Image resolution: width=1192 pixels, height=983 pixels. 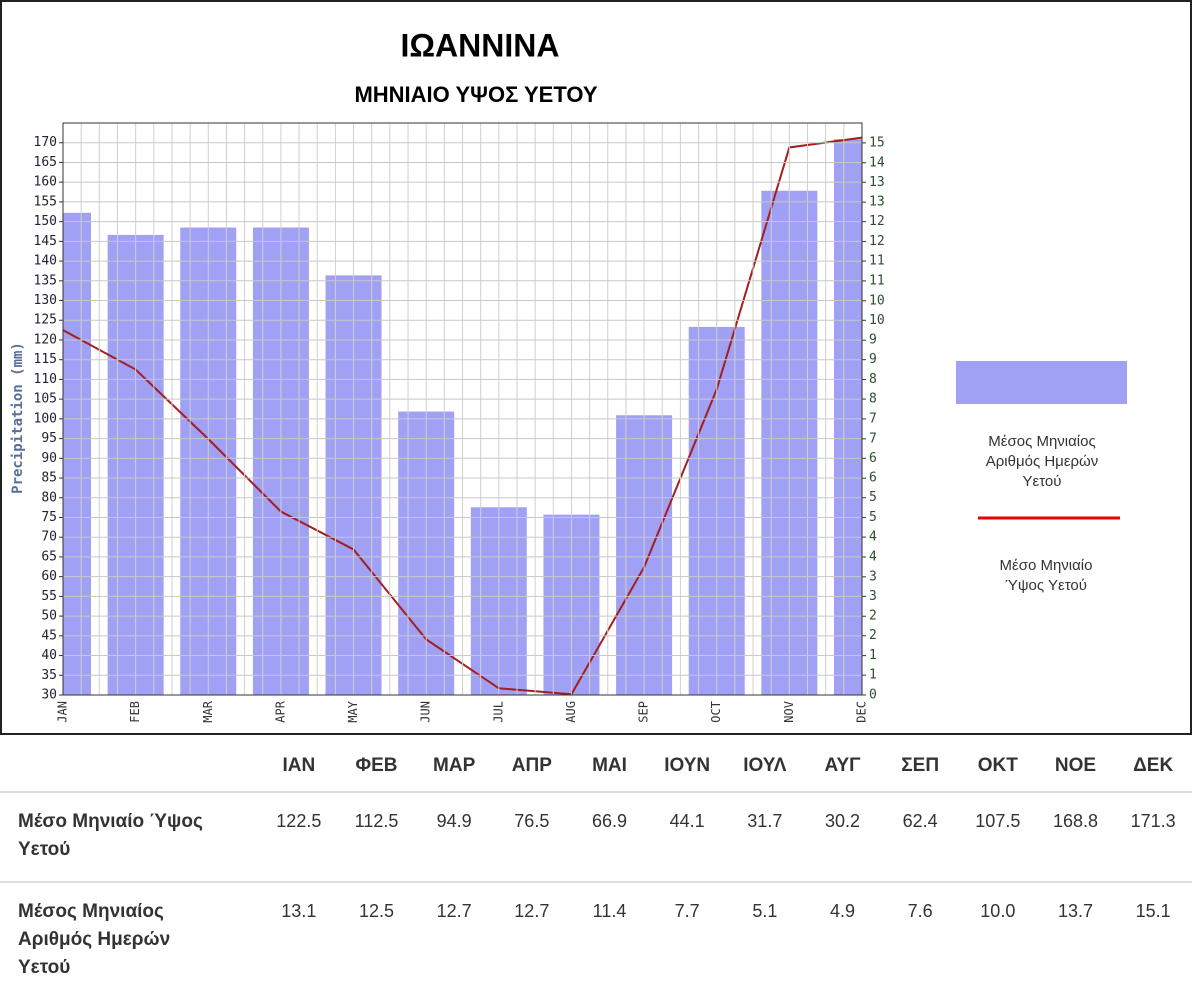 I want to click on table-cell: 11.4, so click(x=610, y=911).